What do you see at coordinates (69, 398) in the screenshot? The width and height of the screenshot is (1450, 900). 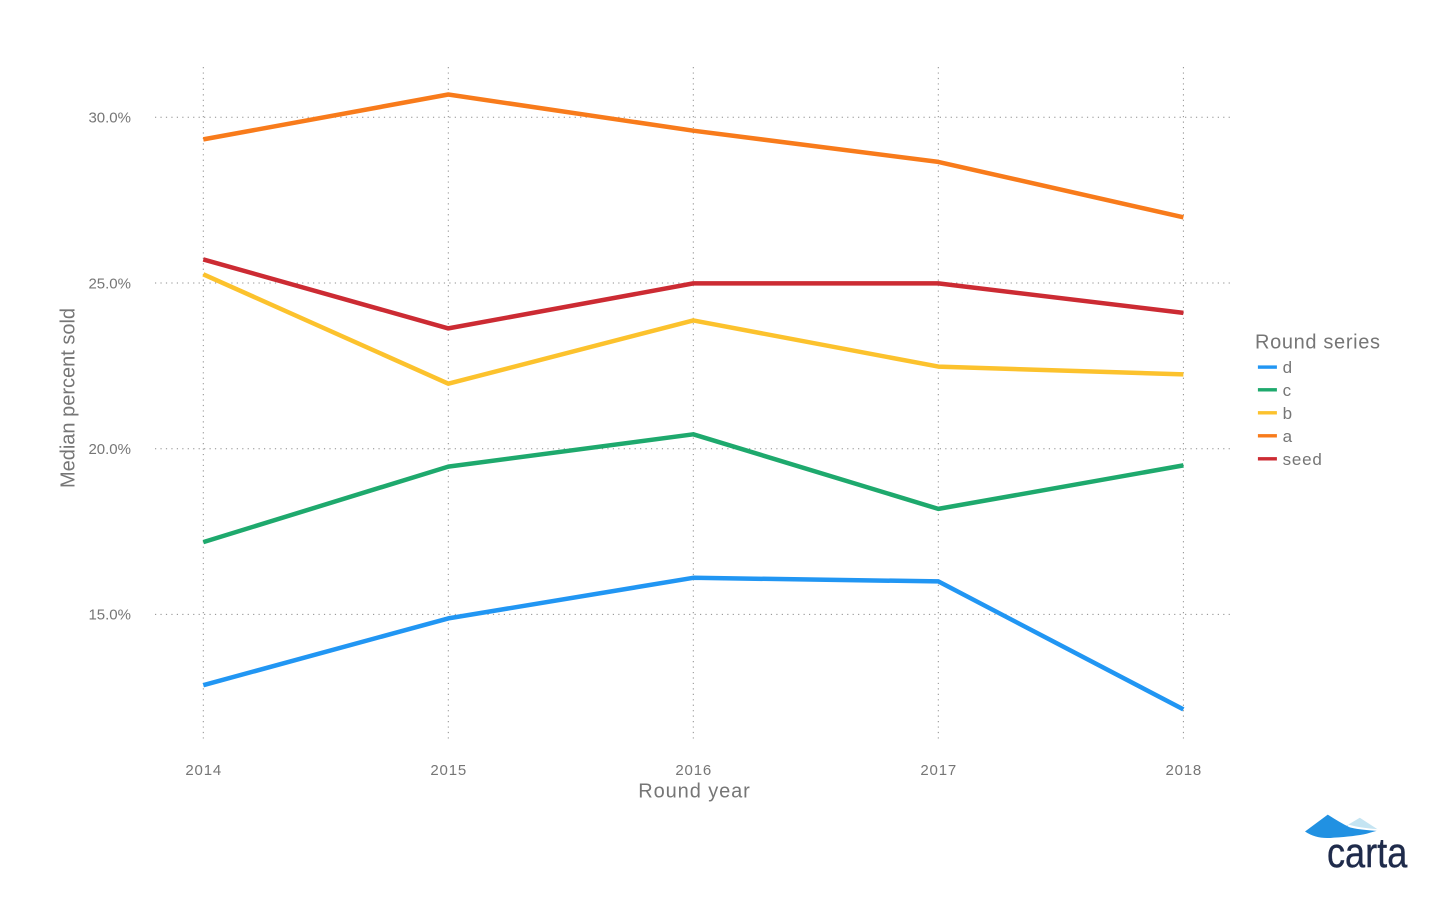 I see `svg-text: Median percent sold` at bounding box center [69, 398].